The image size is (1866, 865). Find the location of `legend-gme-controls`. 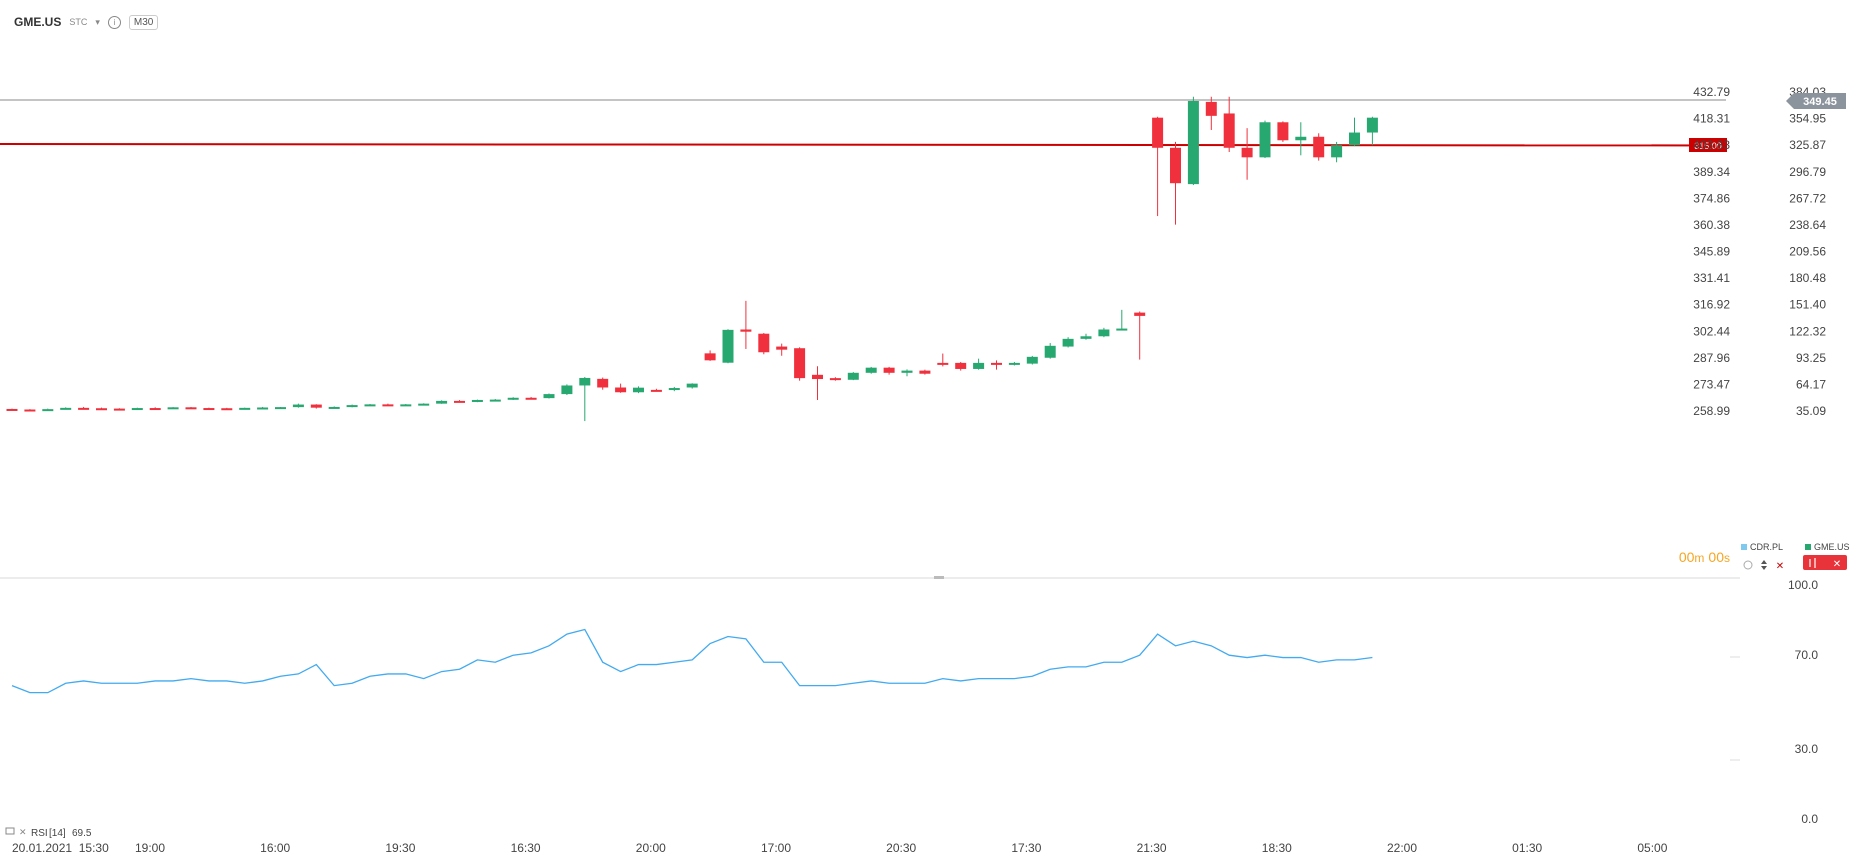

legend-gme-controls is located at coordinates (1825, 562).